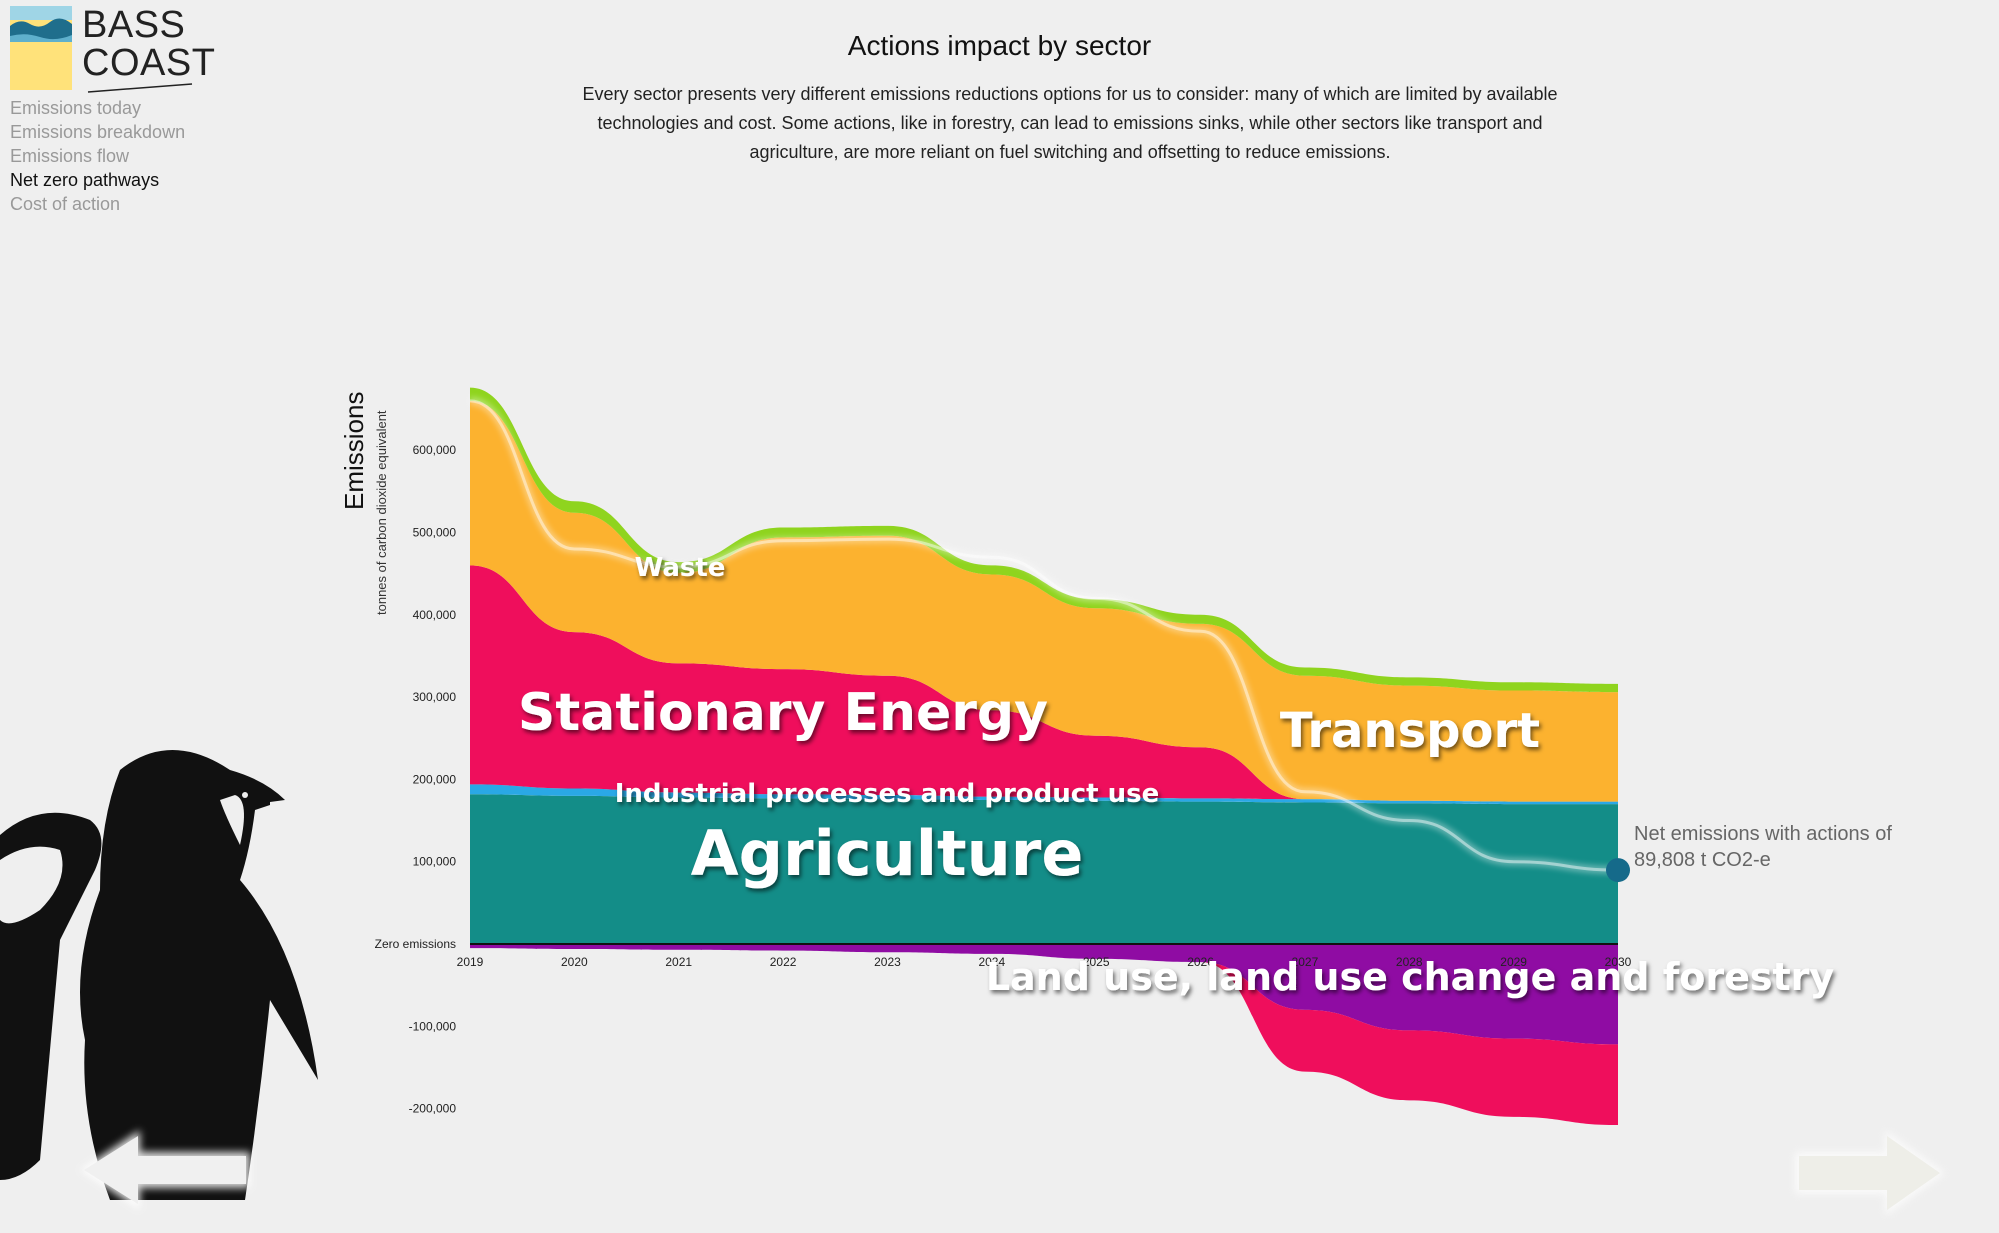  What do you see at coordinates (140, 88) in the screenshot?
I see `logo-swoosh-icon` at bounding box center [140, 88].